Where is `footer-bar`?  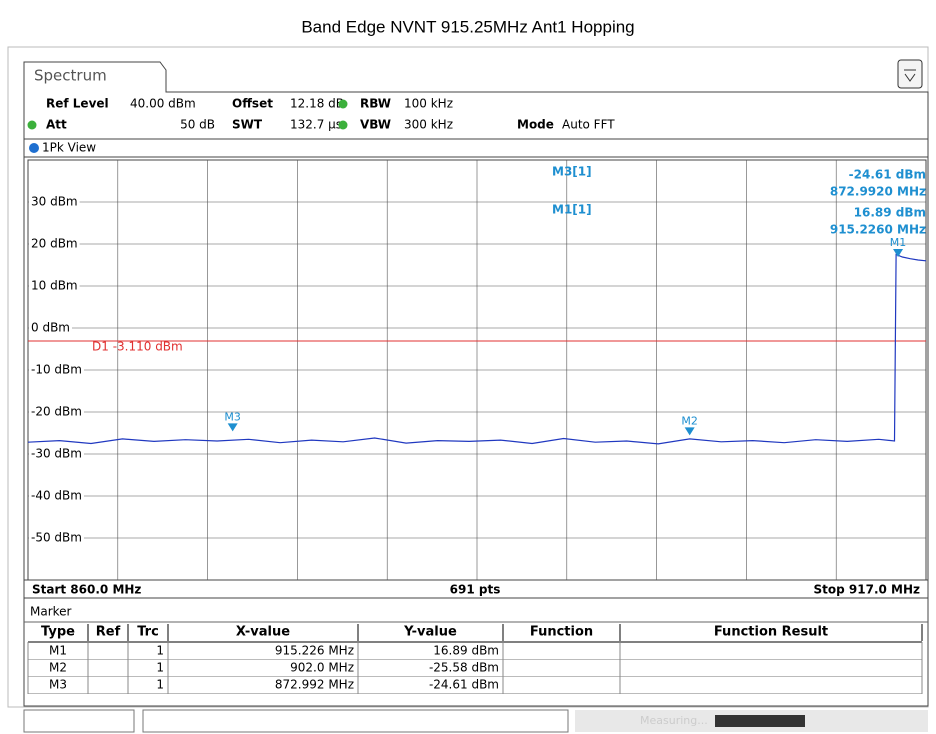
footer-bar is located at coordinates (476, 589).